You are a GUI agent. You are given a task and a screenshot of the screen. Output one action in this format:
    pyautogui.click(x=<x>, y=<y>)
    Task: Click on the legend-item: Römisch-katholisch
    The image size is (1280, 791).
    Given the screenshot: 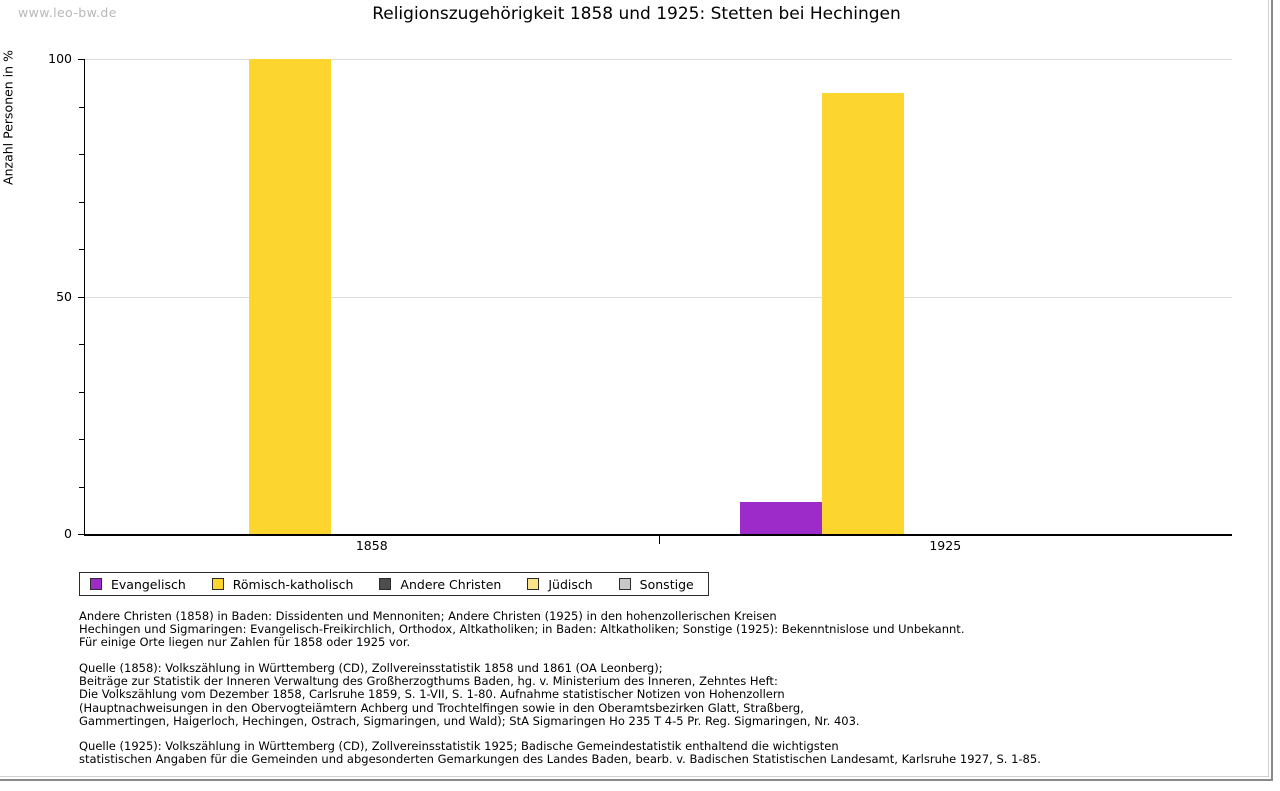 What is the action you would take?
    pyautogui.click(x=282, y=584)
    